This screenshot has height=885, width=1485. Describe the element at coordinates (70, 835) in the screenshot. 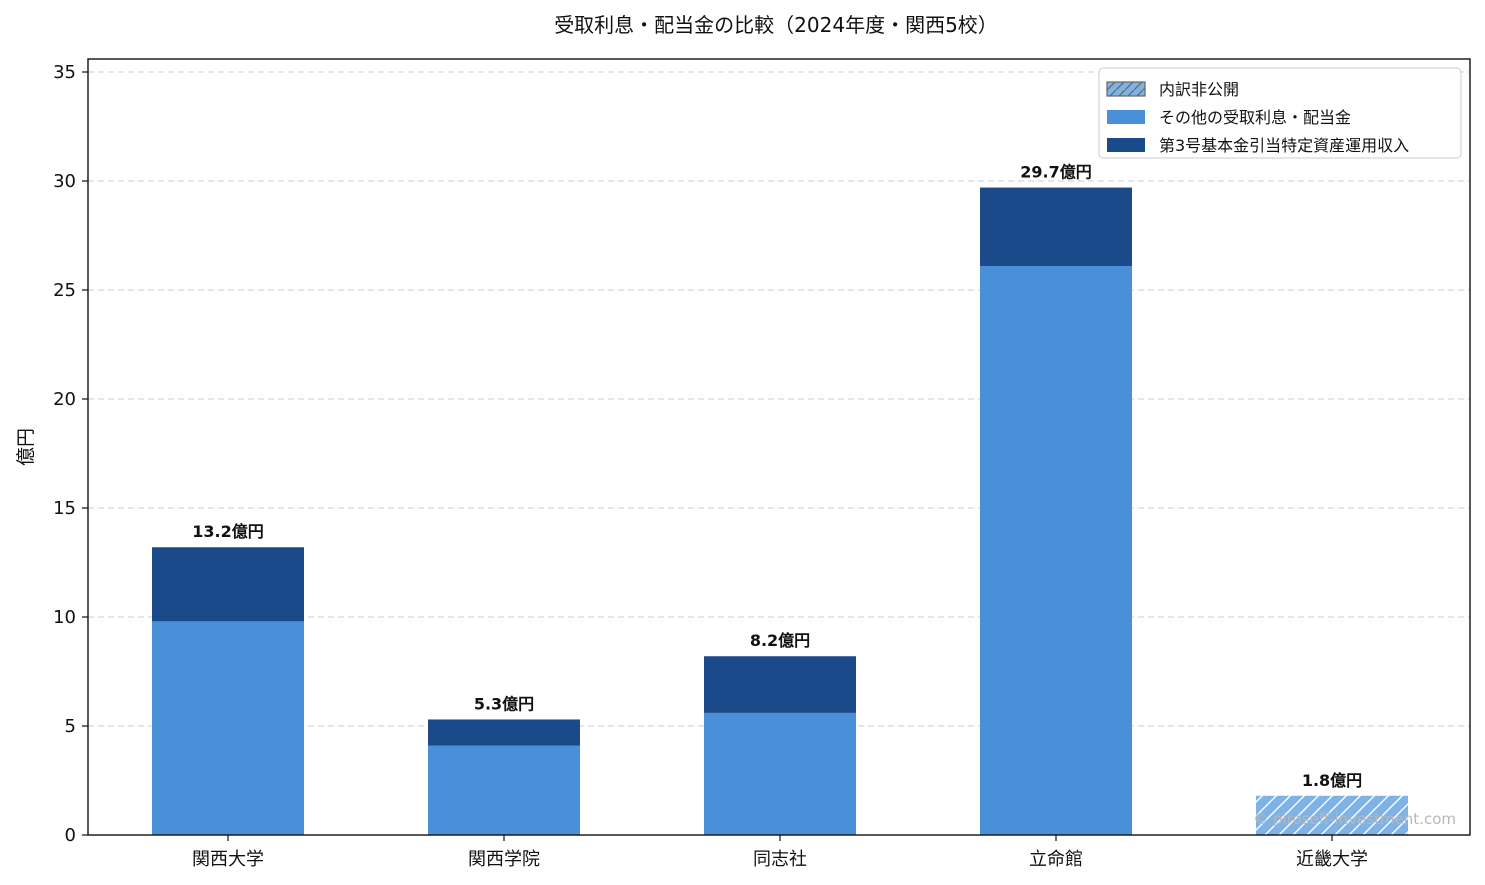

I see `y-tick-label-0: 0` at that location.